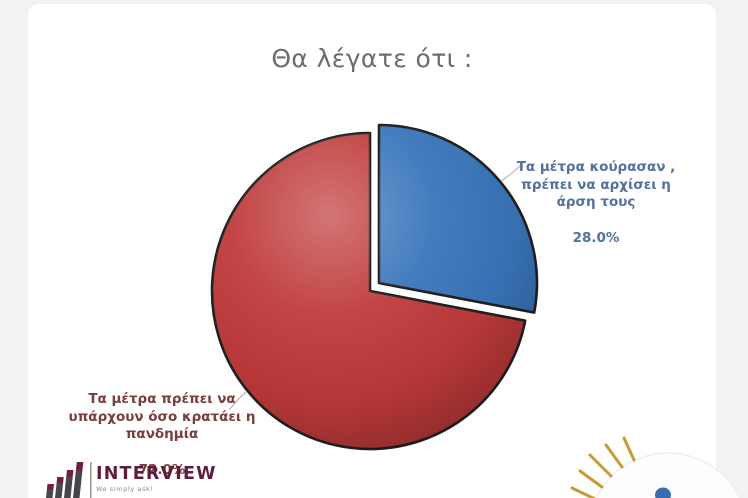  What do you see at coordinates (596, 238) in the screenshot?
I see `slice-percent: 28.0%` at bounding box center [596, 238].